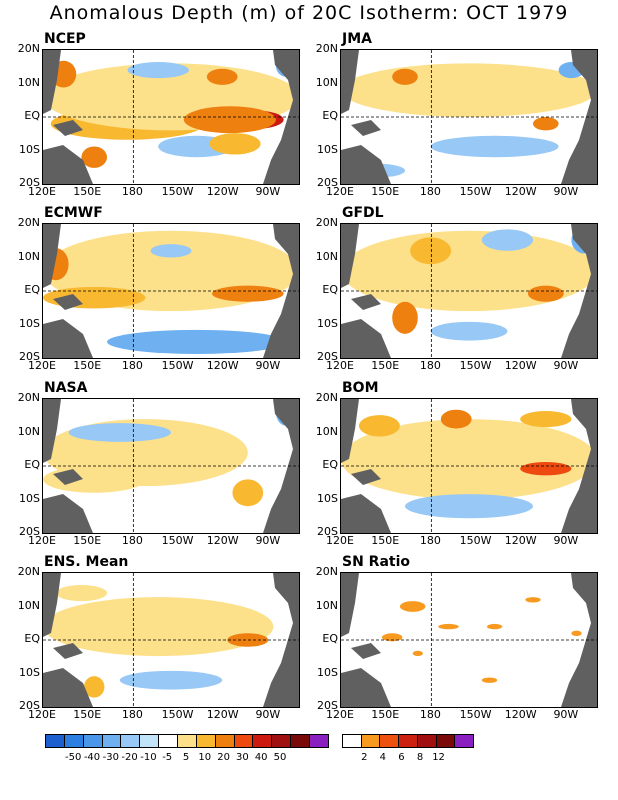 The image size is (618, 800). I want to click on legend-label: 5, so click(186, 757).